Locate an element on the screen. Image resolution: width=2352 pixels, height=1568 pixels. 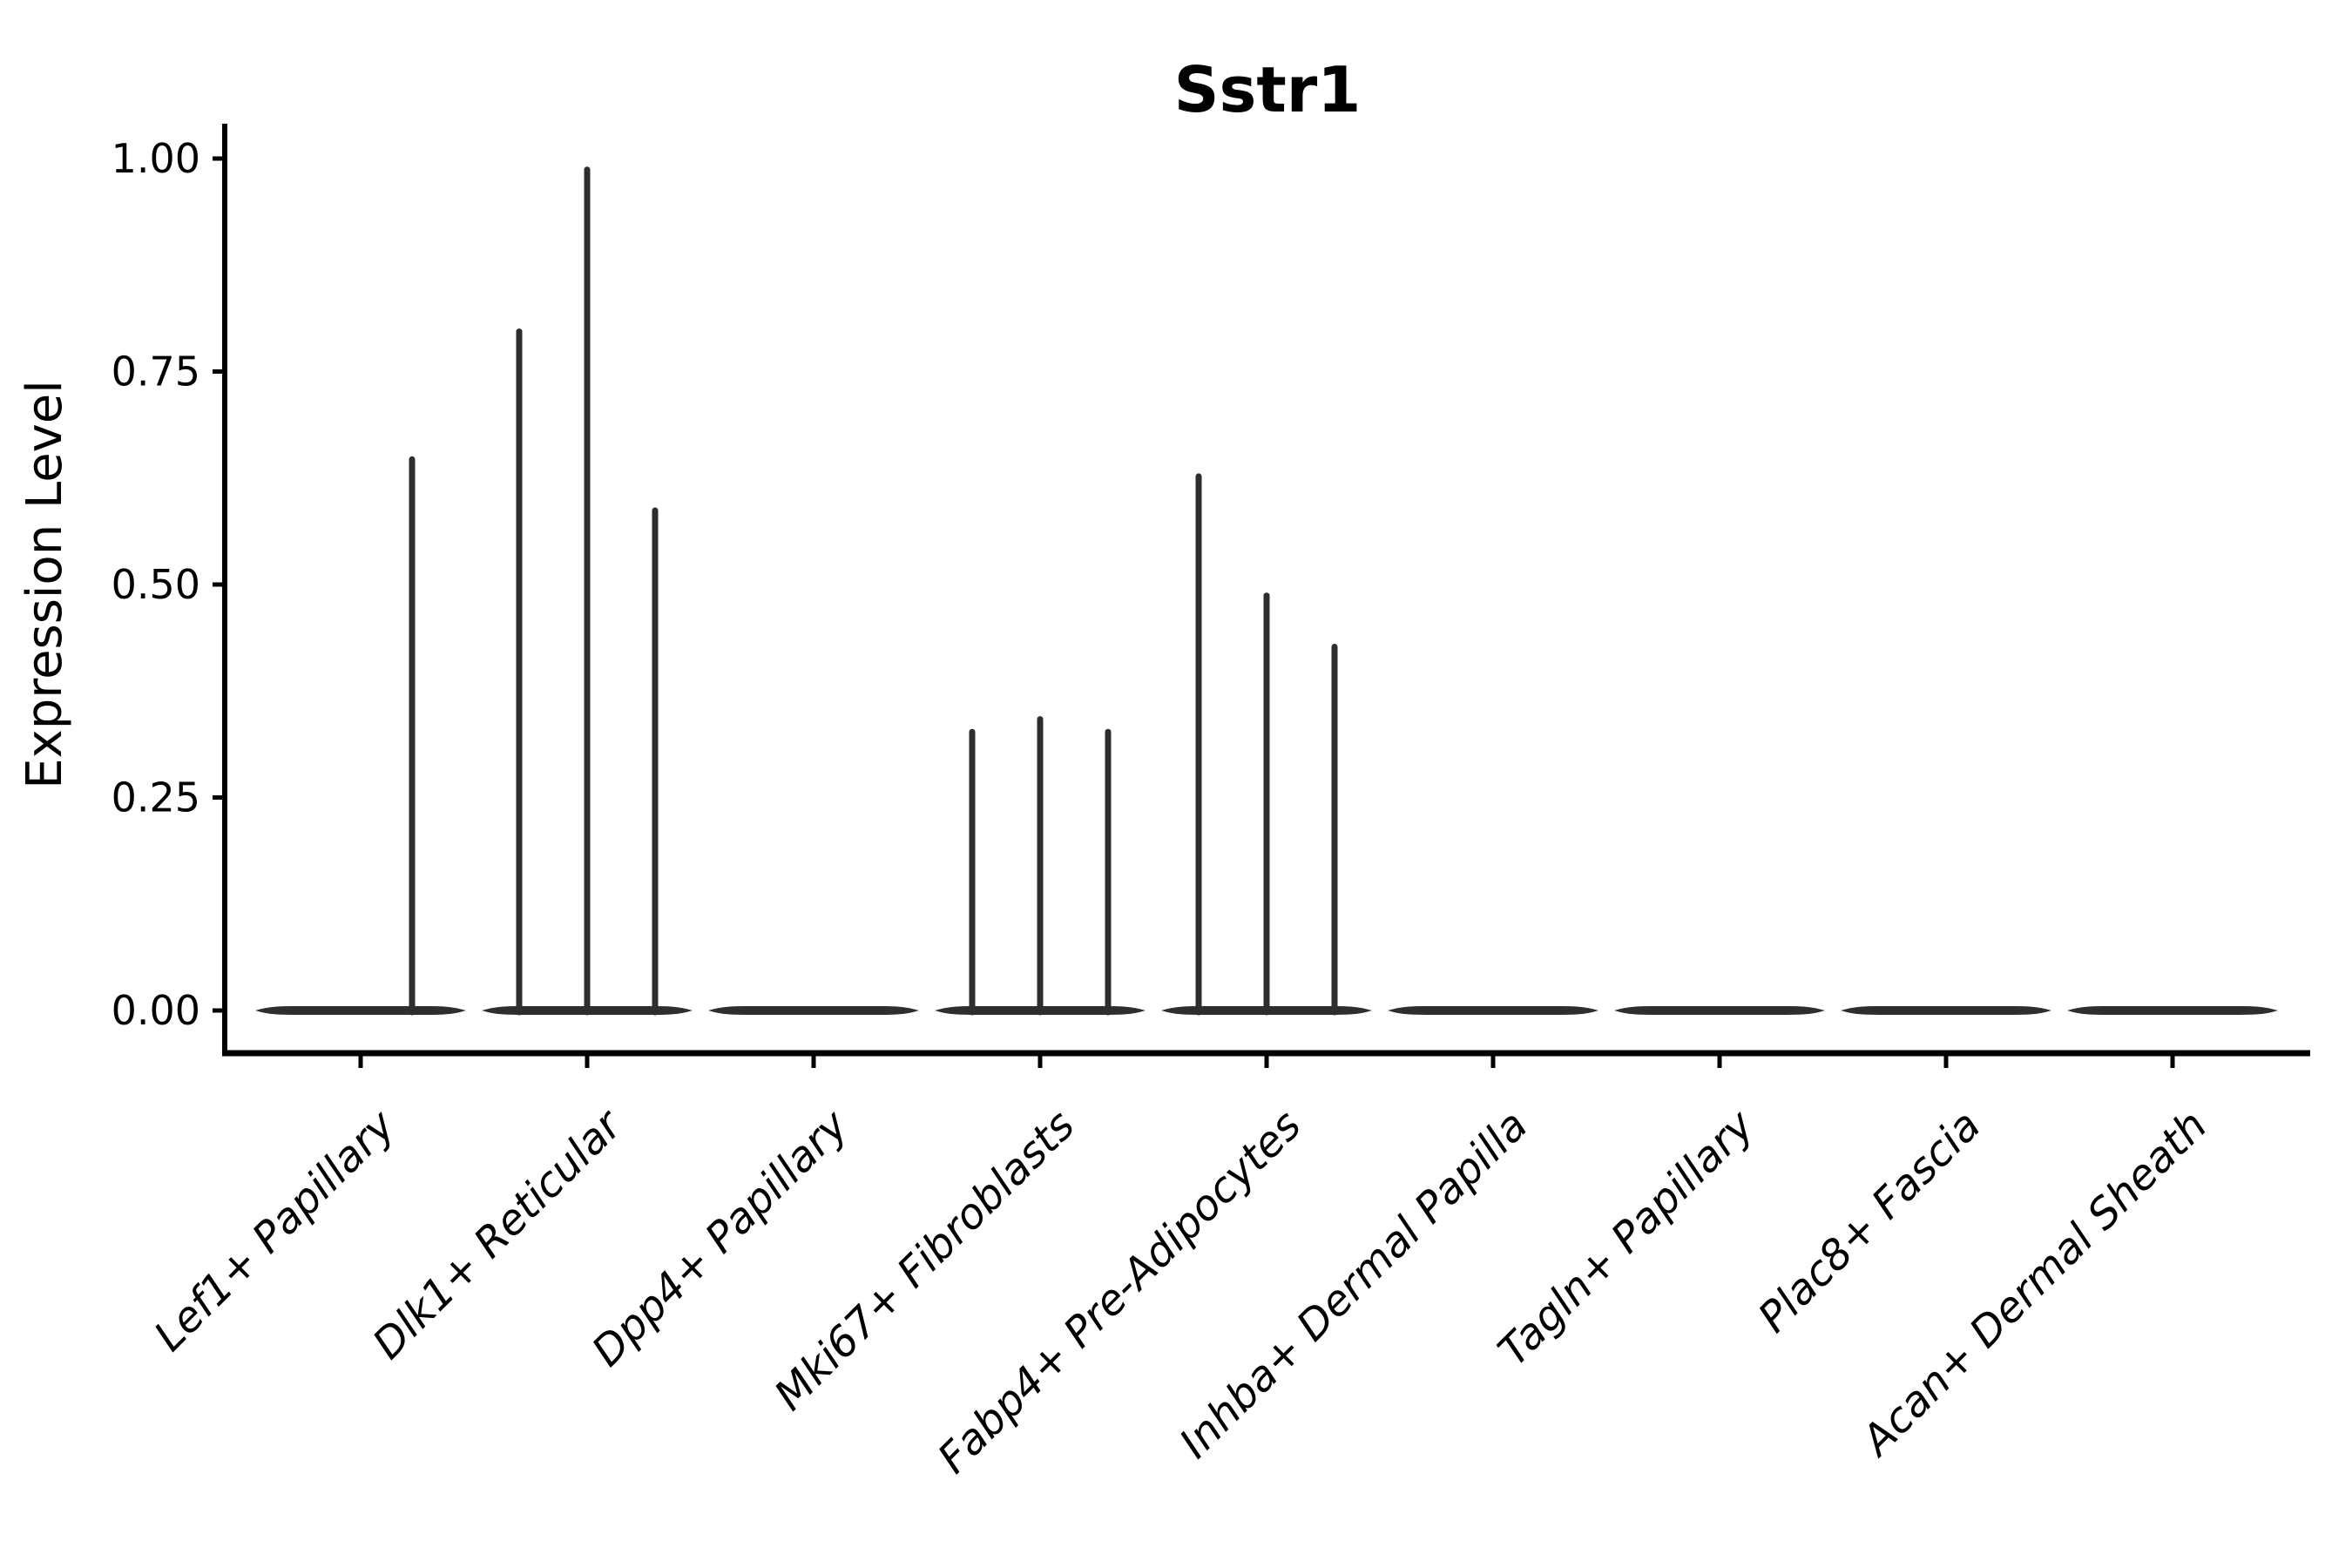
x-tick-label: Lef1+ Papillary is located at coordinates (275, 1231).